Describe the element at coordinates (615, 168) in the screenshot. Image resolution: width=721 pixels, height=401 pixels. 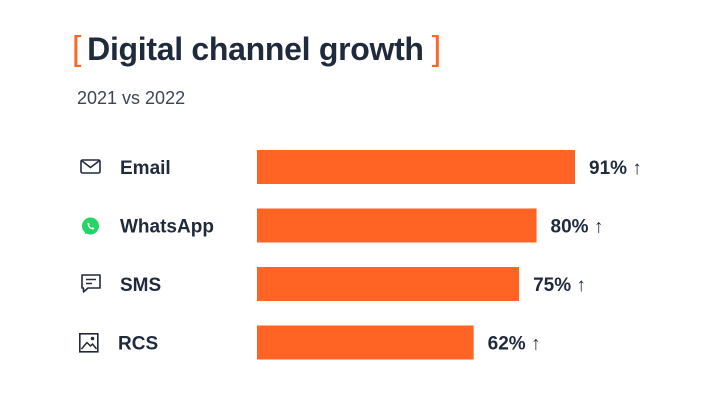
I see `value-label: 91% ↑` at that location.